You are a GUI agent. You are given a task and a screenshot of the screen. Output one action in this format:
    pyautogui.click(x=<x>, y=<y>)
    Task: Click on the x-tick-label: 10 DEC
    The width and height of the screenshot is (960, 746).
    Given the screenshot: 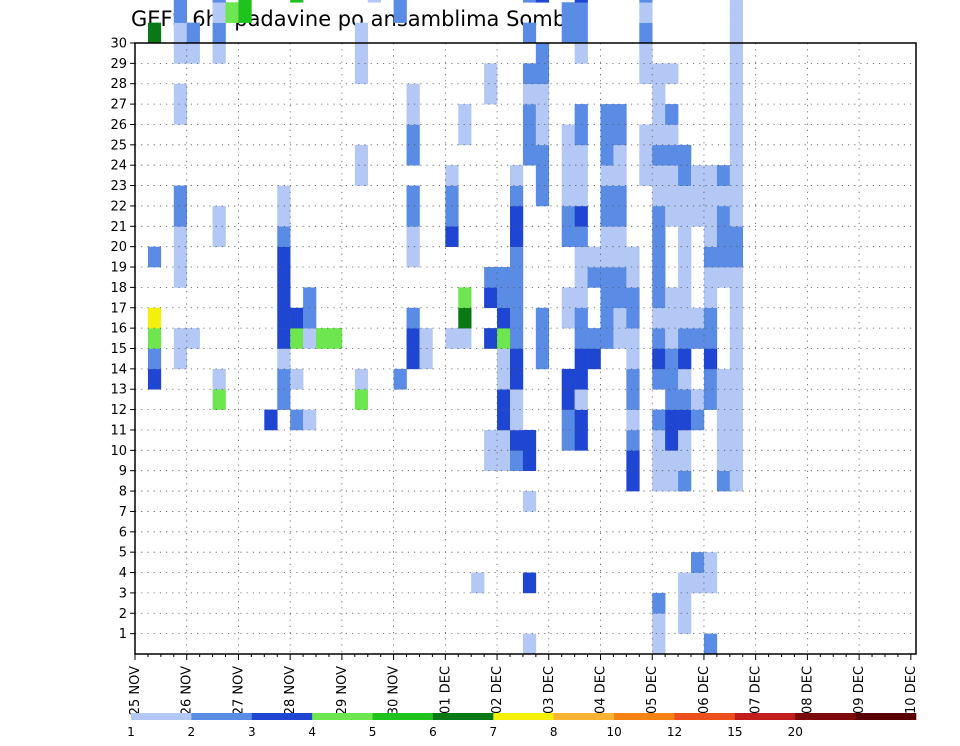 What is the action you would take?
    pyautogui.click(x=911, y=690)
    